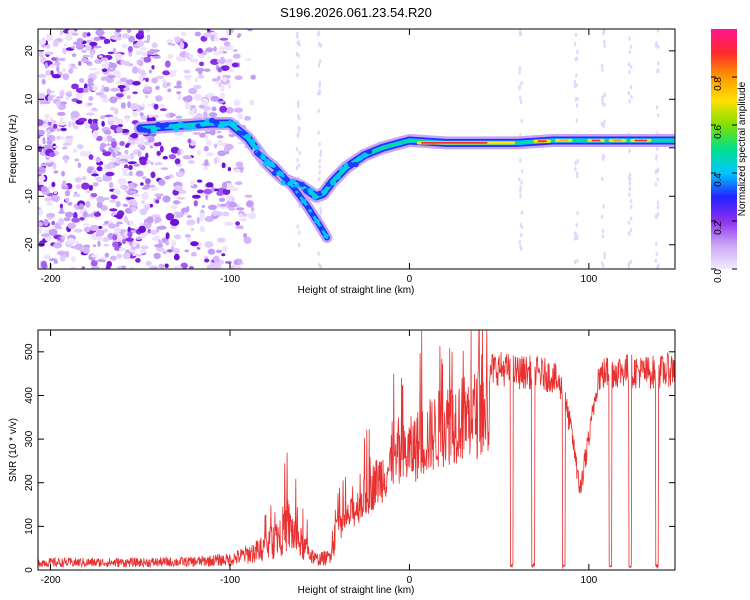  Describe the element at coordinates (410, 279) in the screenshot. I see `x-tick-label: 0` at that location.